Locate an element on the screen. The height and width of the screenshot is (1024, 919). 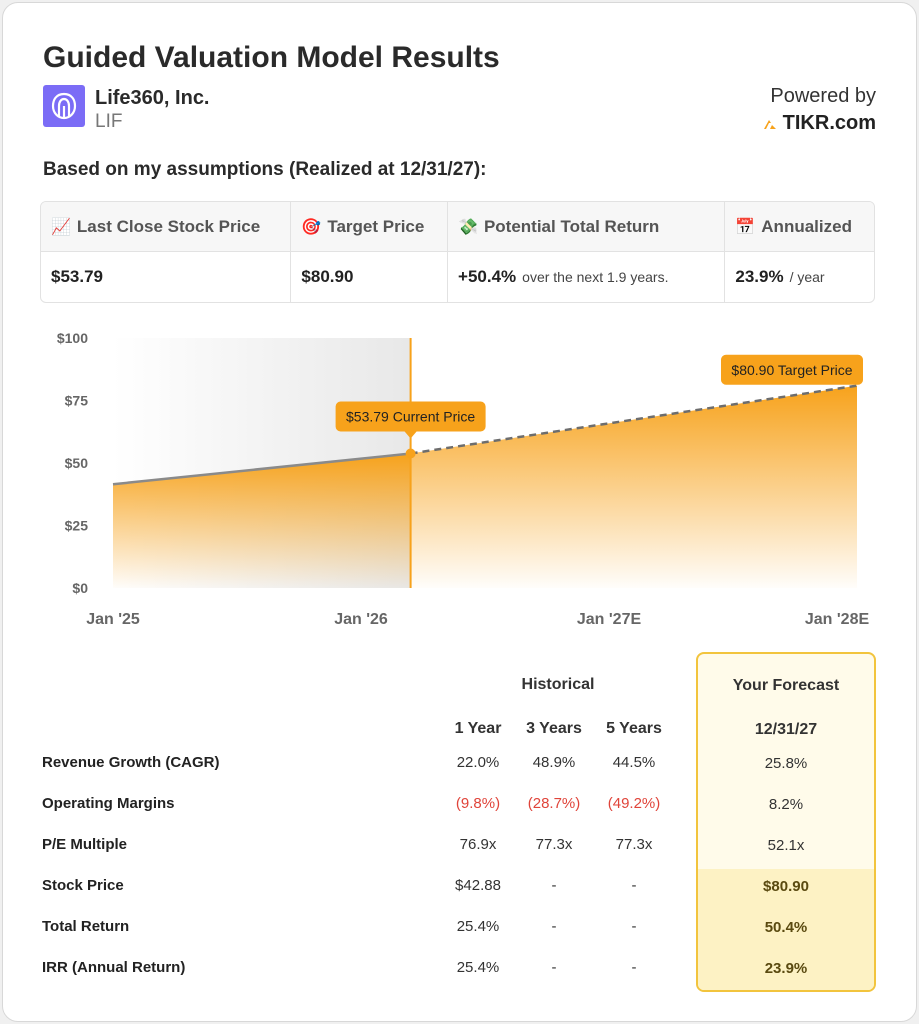
annualized-value: 23.9% is located at coordinates (759, 276).